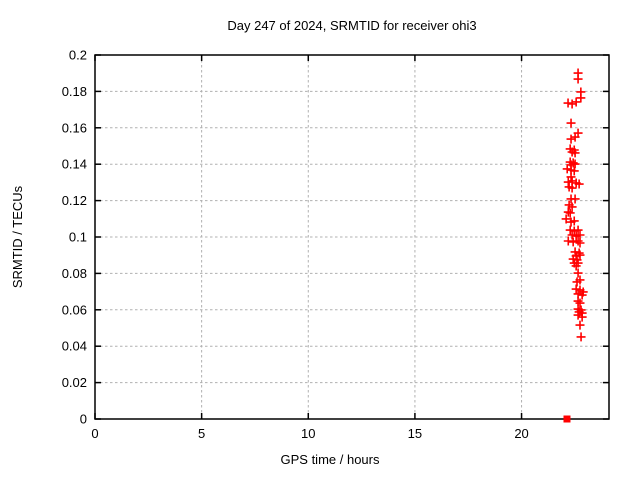 The image size is (640, 480). Describe the element at coordinates (74, 273) in the screenshot. I see `y-tick-label: 0.08` at that location.